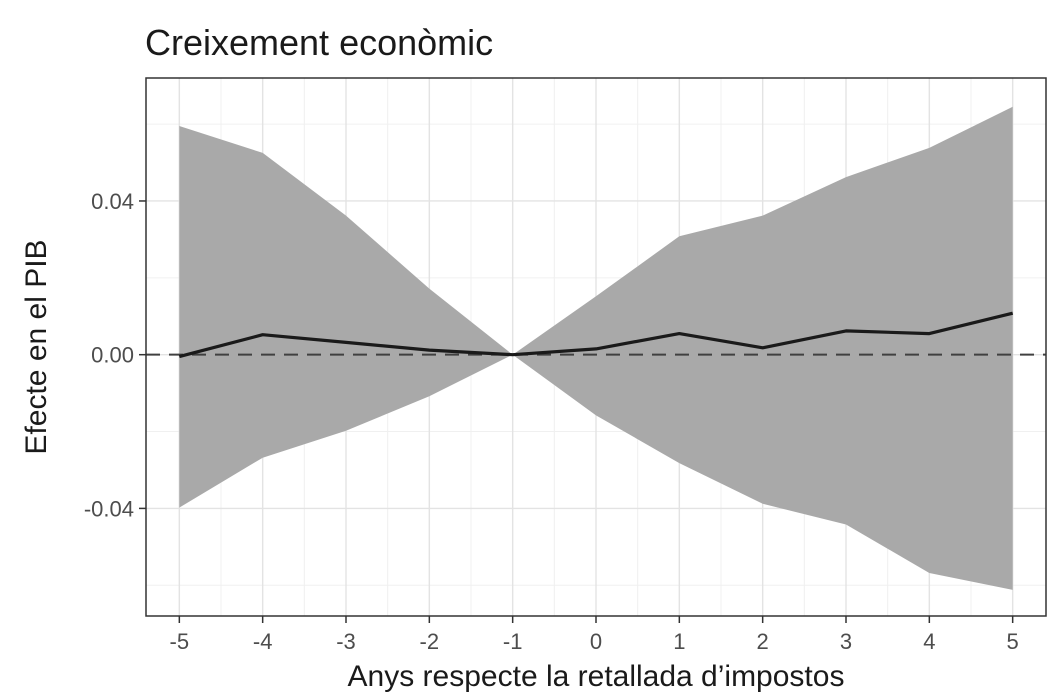  What do you see at coordinates (1013, 641) in the screenshot?
I see `x-tick-label: 5` at bounding box center [1013, 641].